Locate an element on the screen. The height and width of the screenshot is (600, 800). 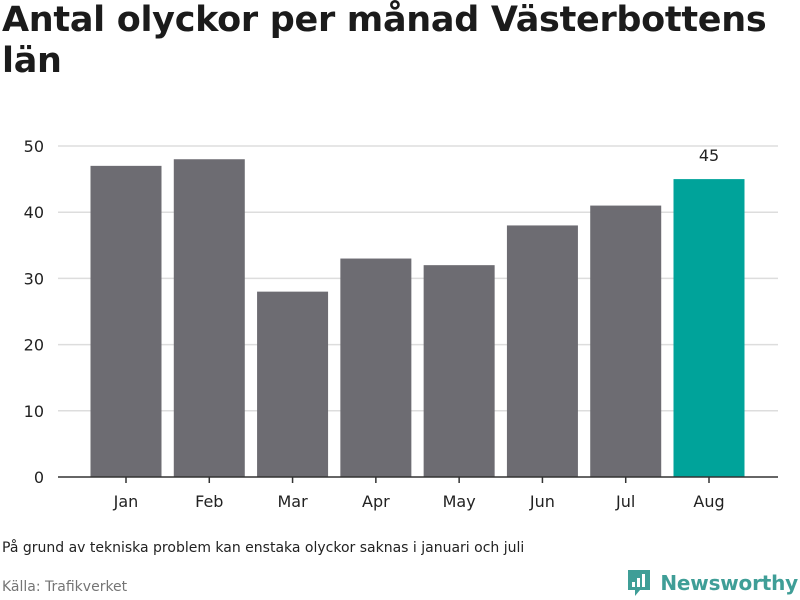
y-axis-ticks: 0 10 20 30 40 50 is located at coordinates (34, 312).